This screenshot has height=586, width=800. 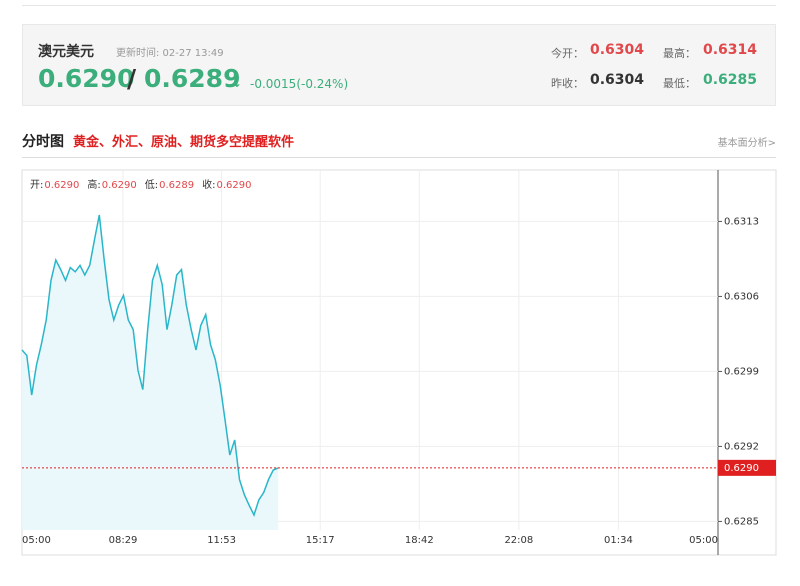 I want to click on x-tick-label: 22:08, so click(x=518, y=540).